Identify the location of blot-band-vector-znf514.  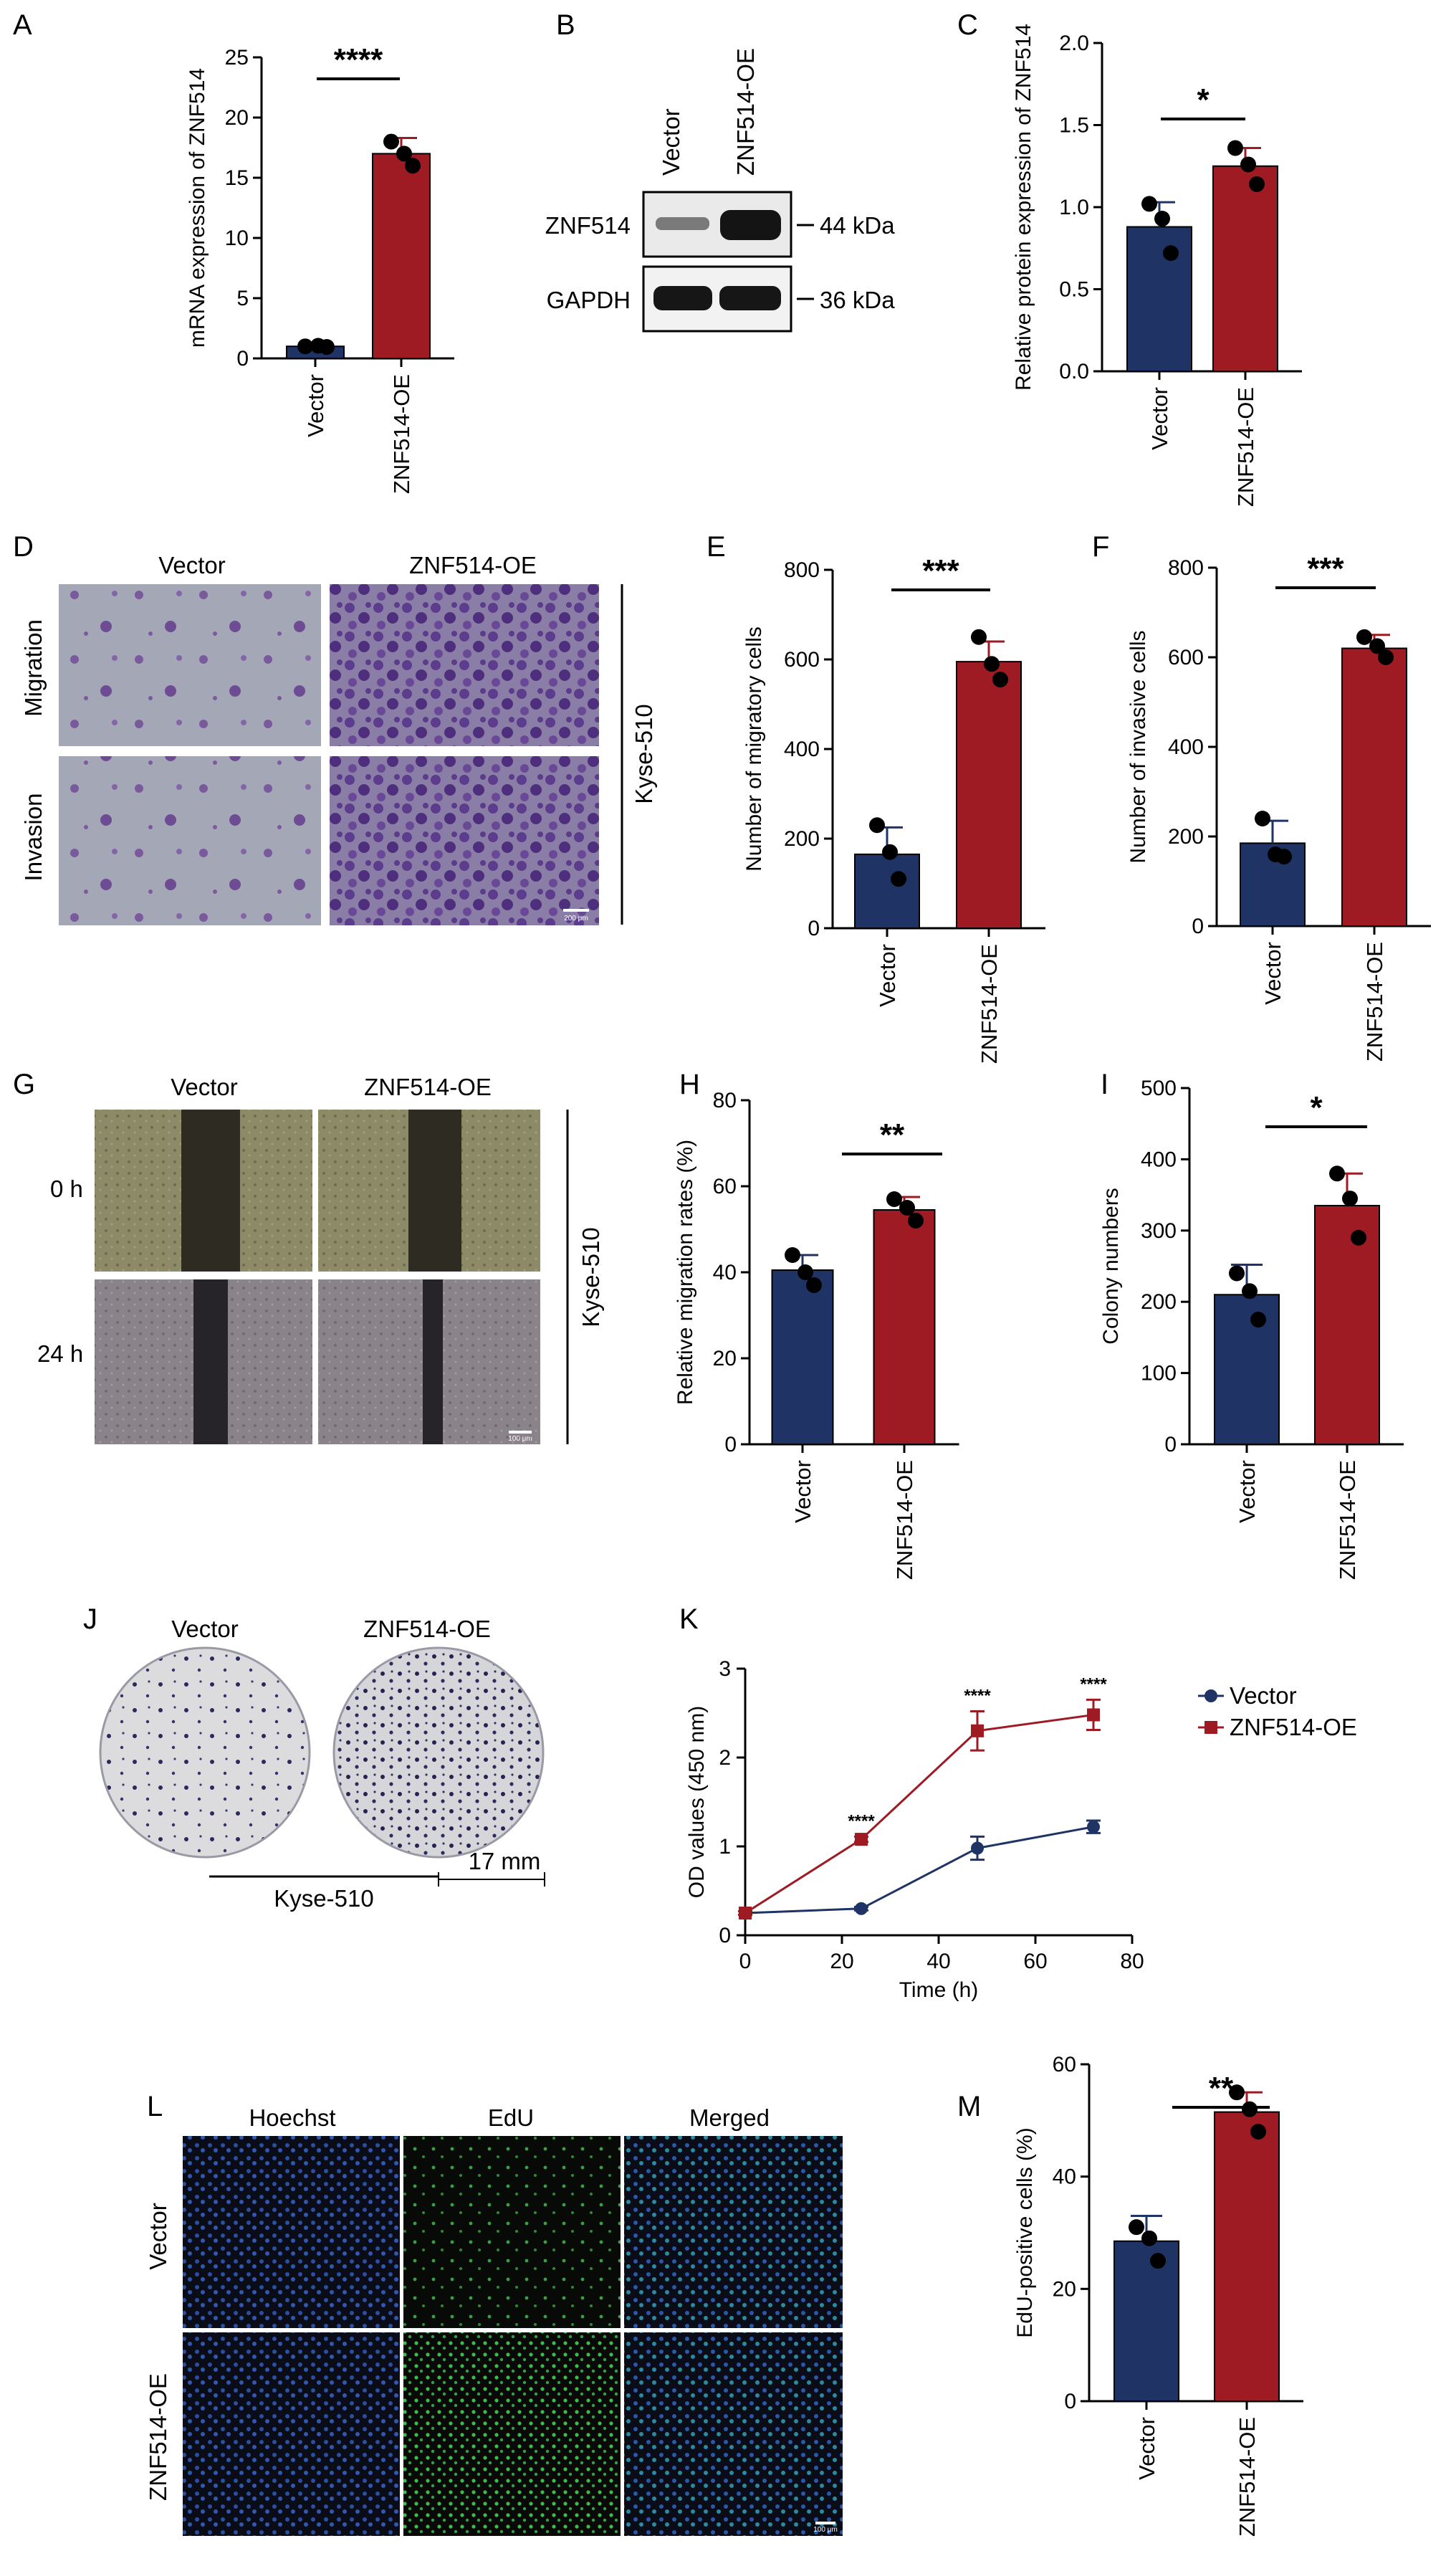
(682, 223).